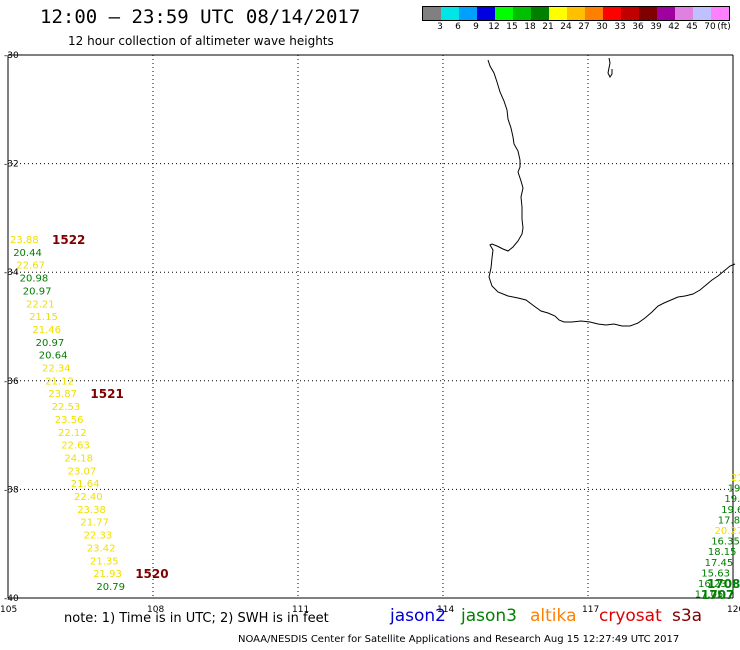  What do you see at coordinates (638, 27) in the screenshot?
I see `colorbar-label: 36` at bounding box center [638, 27].